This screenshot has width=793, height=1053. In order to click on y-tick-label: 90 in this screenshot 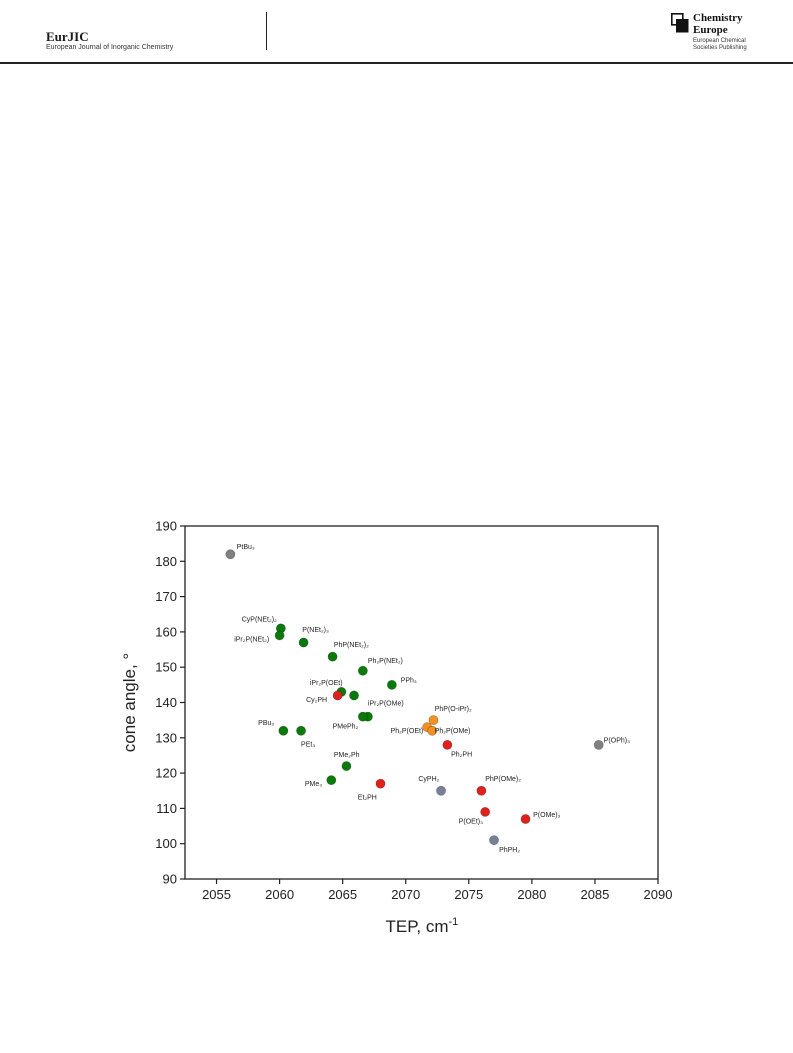, I will do `click(170, 879)`.